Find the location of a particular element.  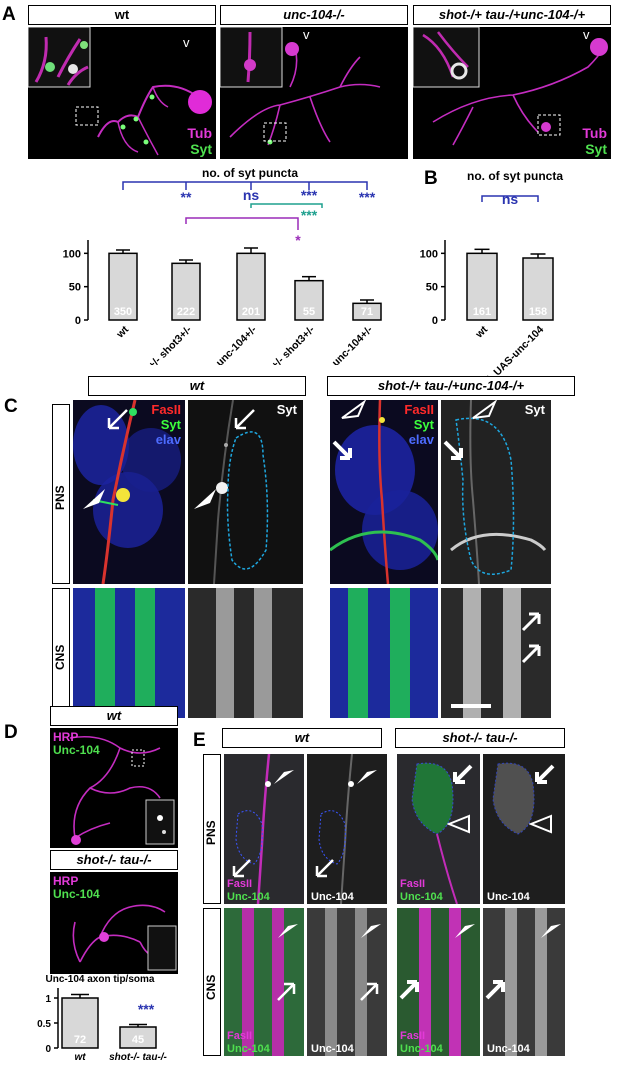

significance-label: ns is located at coordinates (510, 199).